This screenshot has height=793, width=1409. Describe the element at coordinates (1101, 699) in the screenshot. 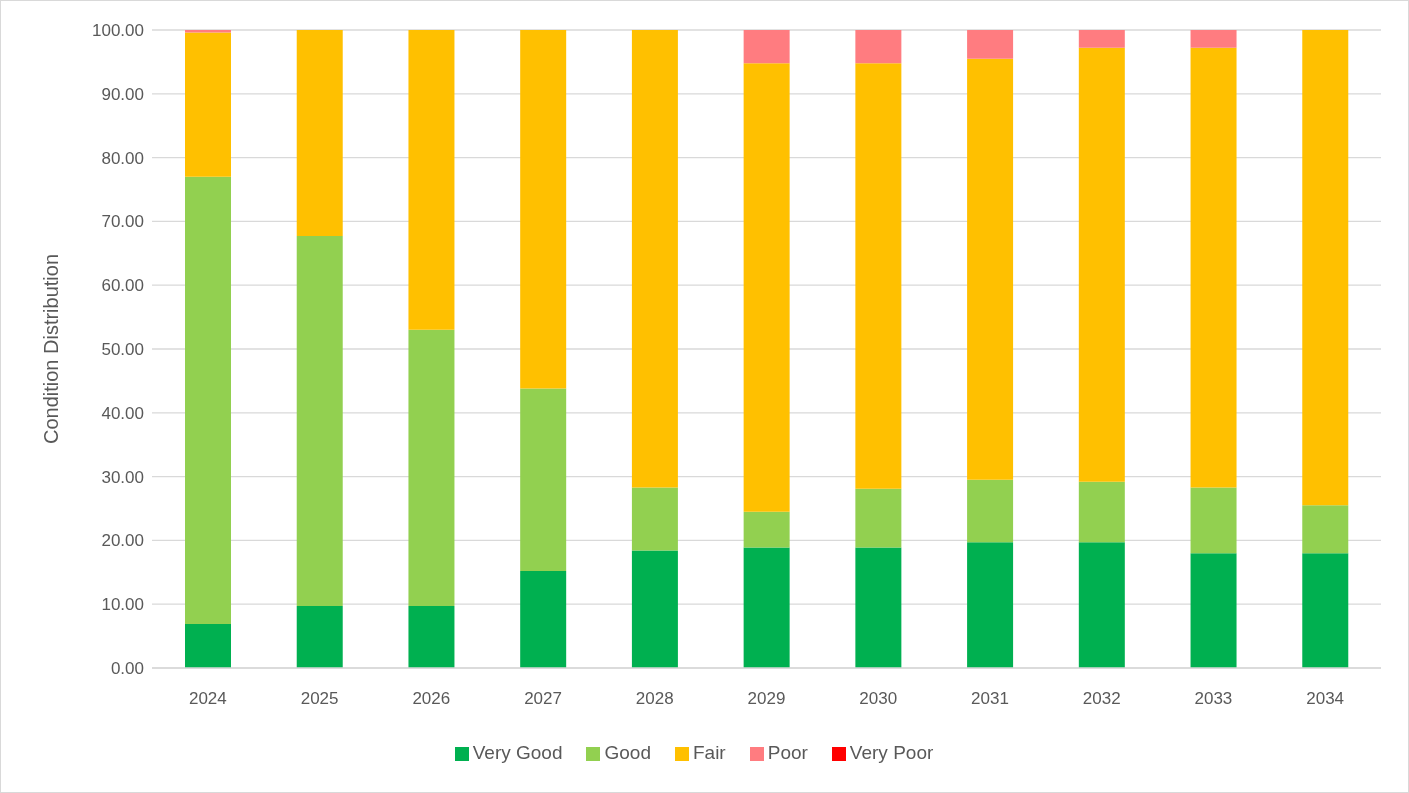

I see `x-tick-label: 2032` at that location.